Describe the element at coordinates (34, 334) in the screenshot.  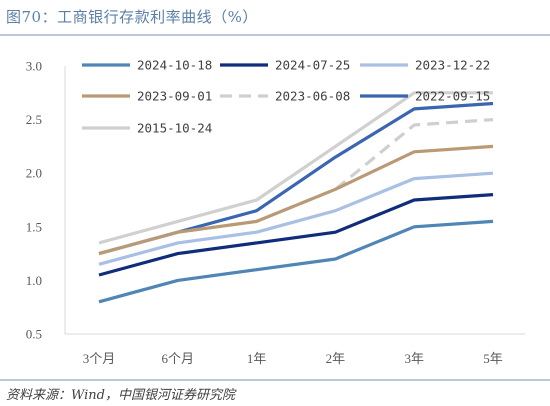
I see `y-tick-label: 0.5` at that location.